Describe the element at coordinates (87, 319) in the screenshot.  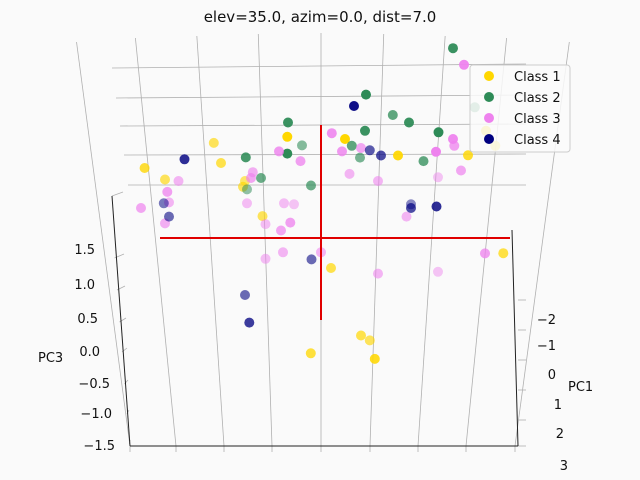
I see `z-tick-label: 0.5` at that location.